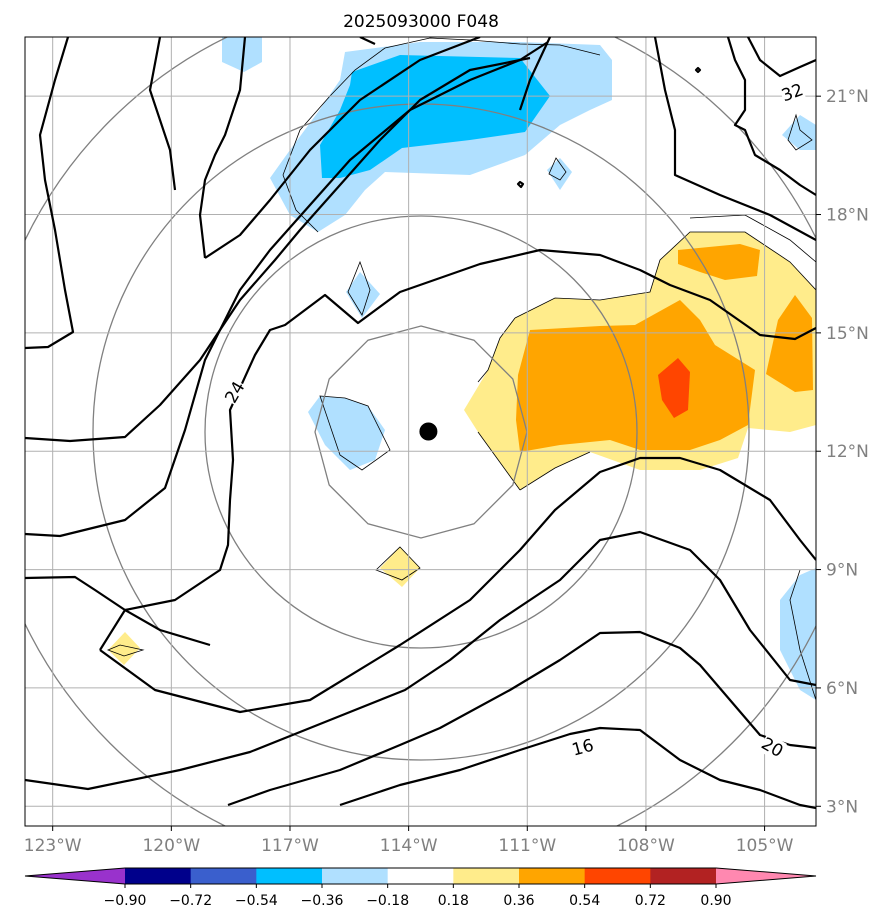 This screenshot has width=886, height=924. What do you see at coordinates (453, 901) in the screenshot?
I see `colorbar-tick-label: 0.18` at bounding box center [453, 901].